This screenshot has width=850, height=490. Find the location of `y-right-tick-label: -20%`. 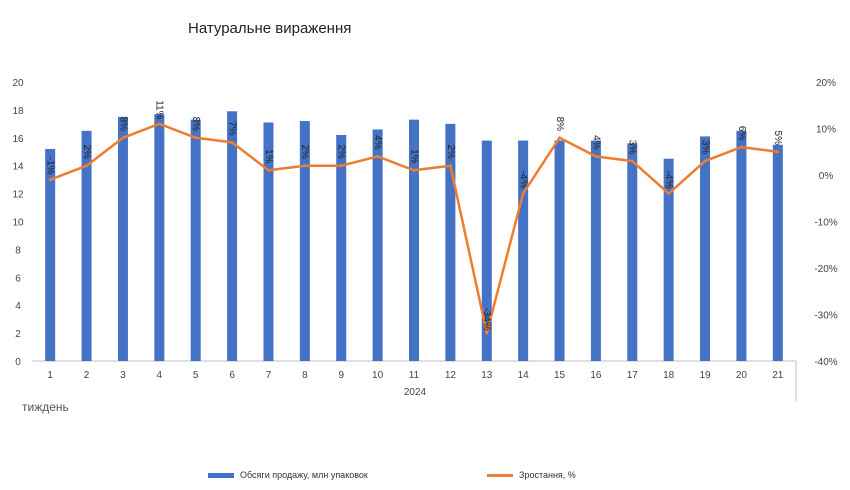

y-right-tick-label: -20% is located at coordinates (825, 269).